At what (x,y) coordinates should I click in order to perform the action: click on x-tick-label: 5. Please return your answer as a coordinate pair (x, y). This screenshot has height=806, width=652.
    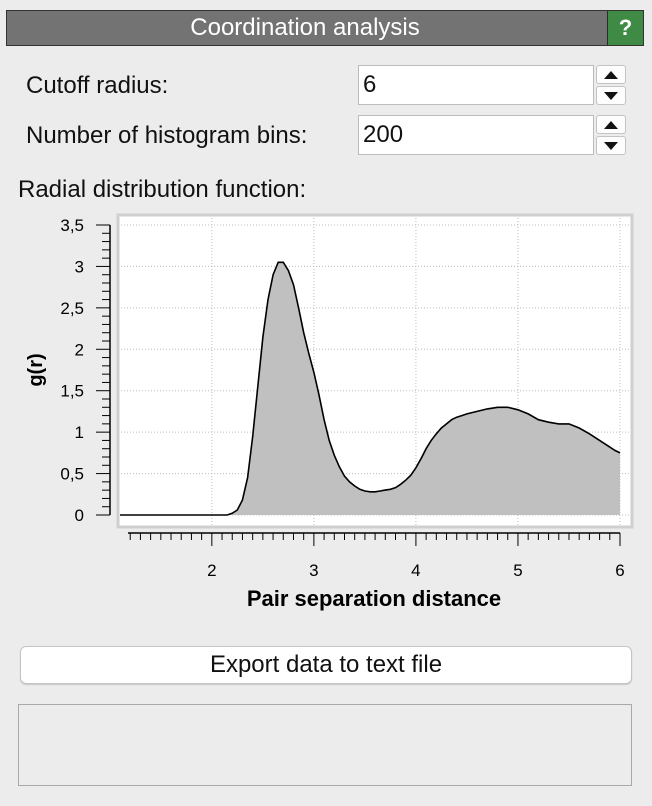
    Looking at the image, I should click on (517, 570).